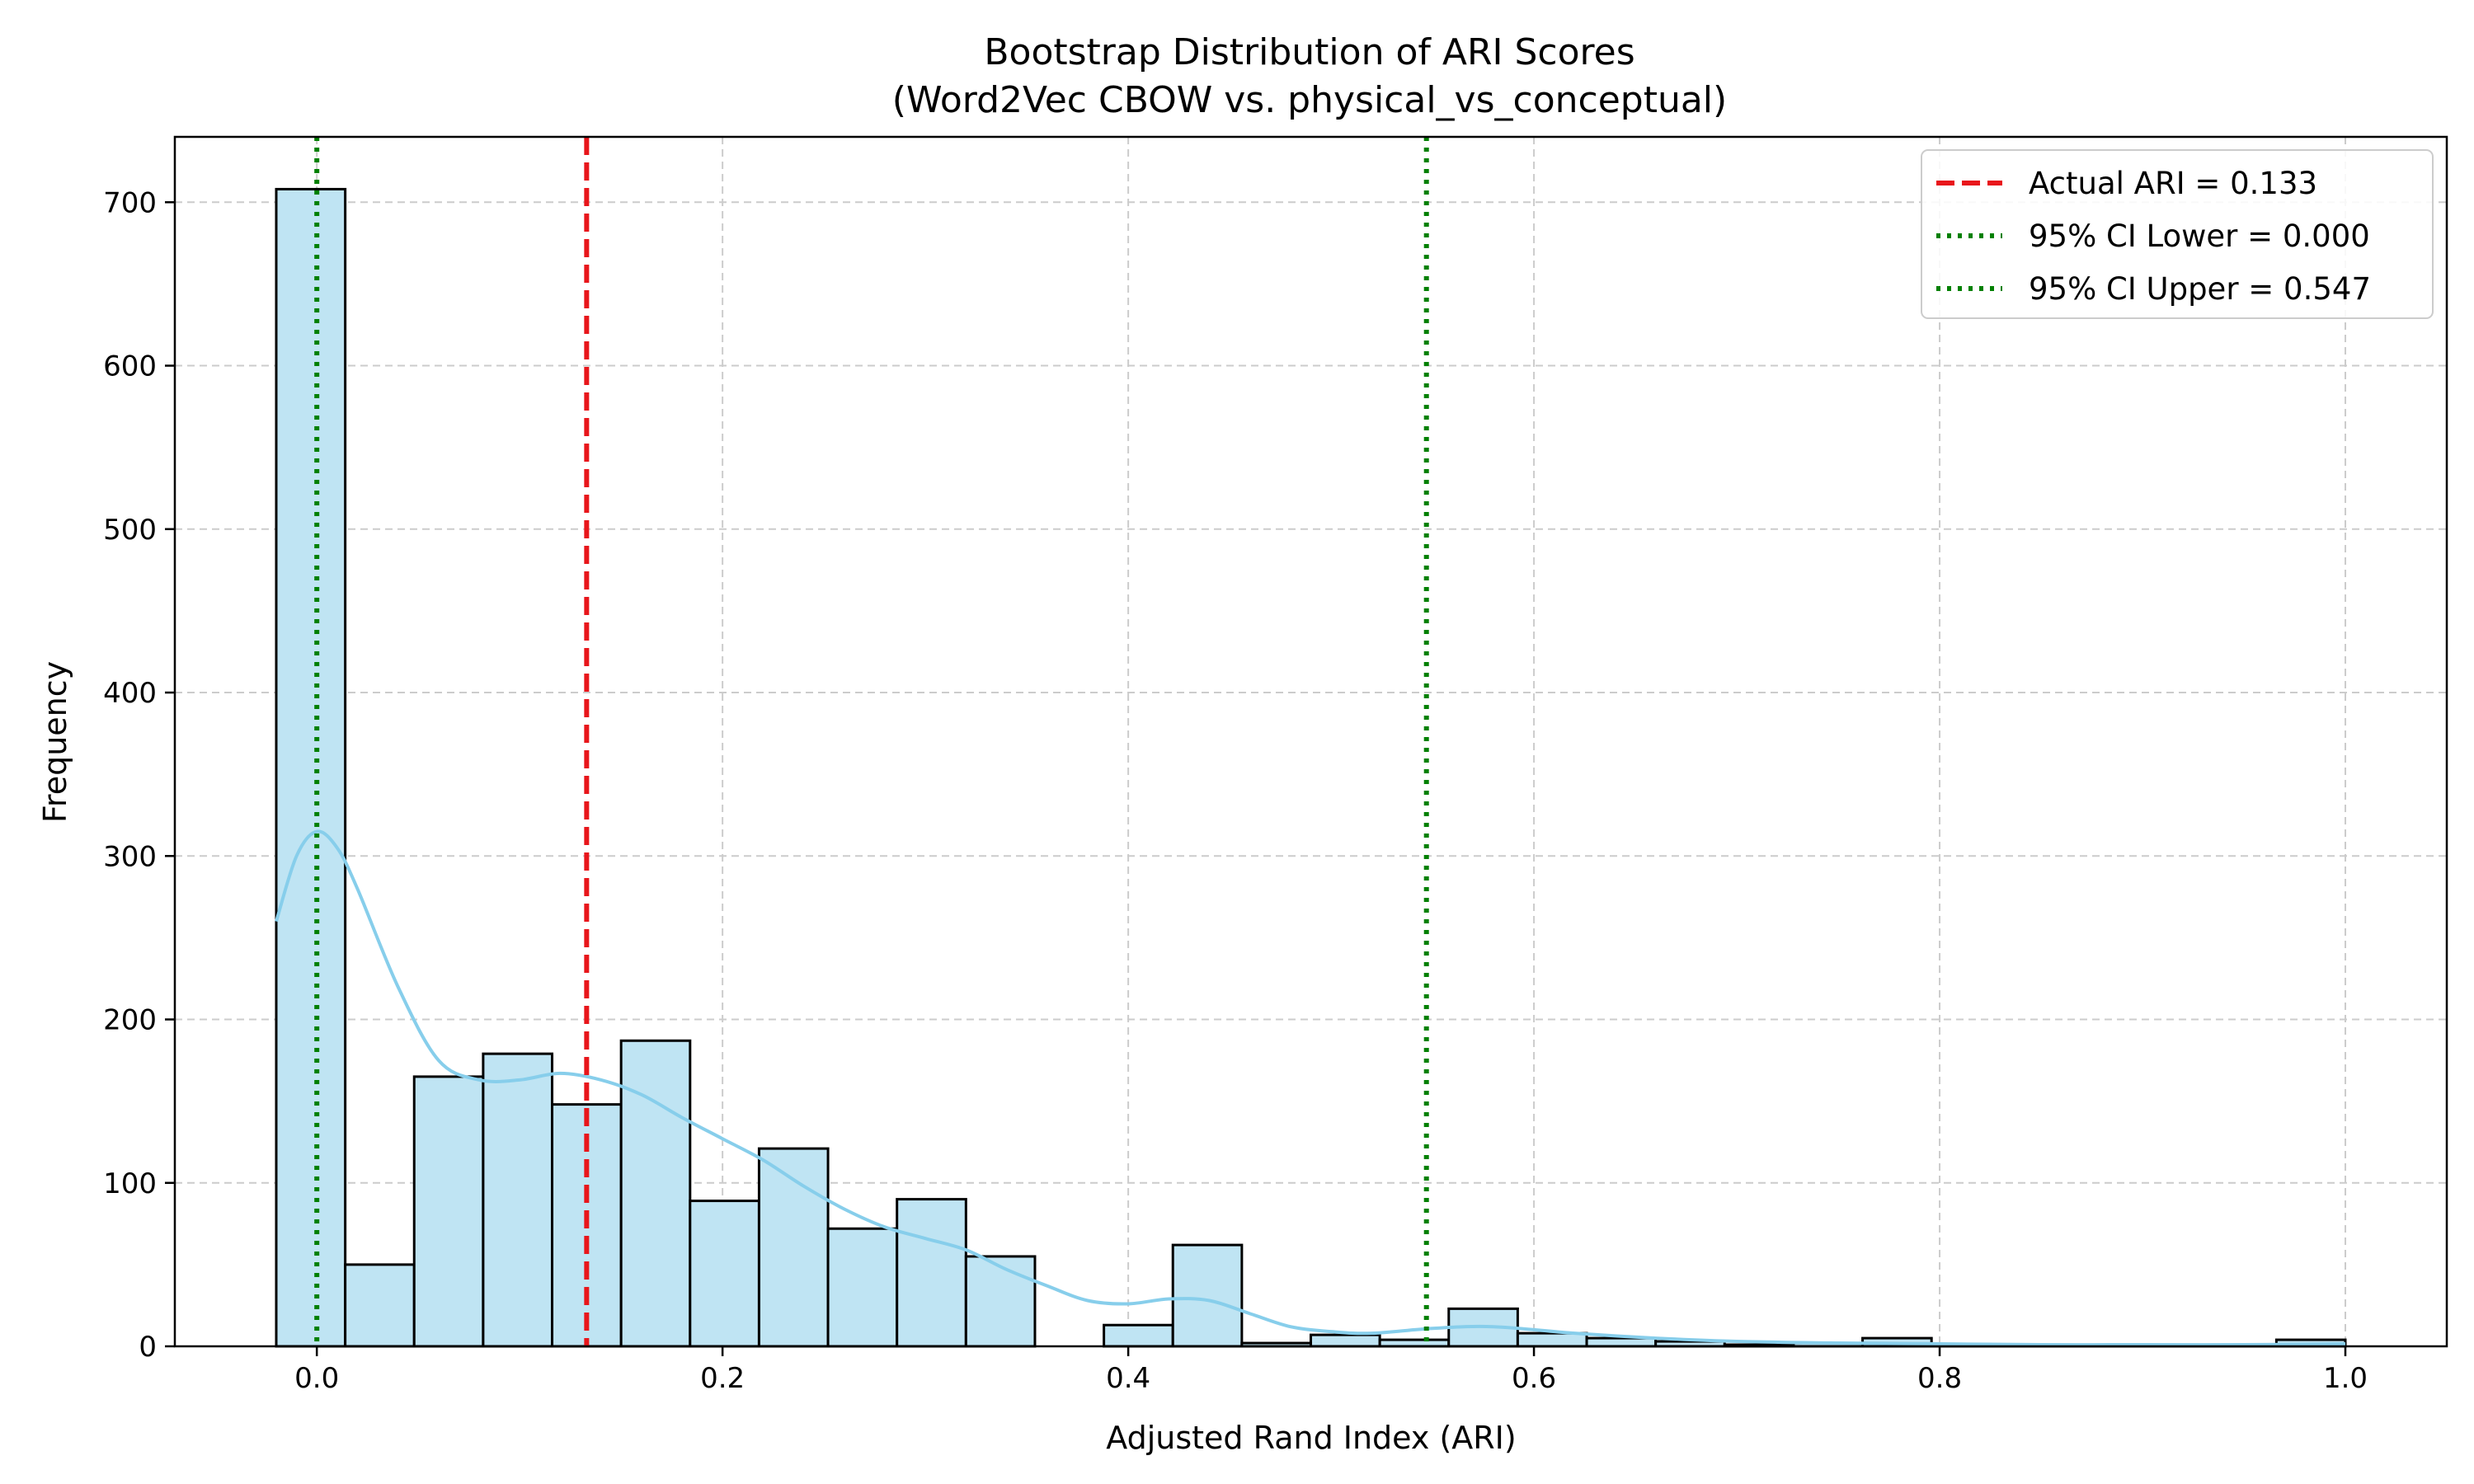  Describe the element at coordinates (130, 693) in the screenshot. I see `y-tick-label: 400` at that location.